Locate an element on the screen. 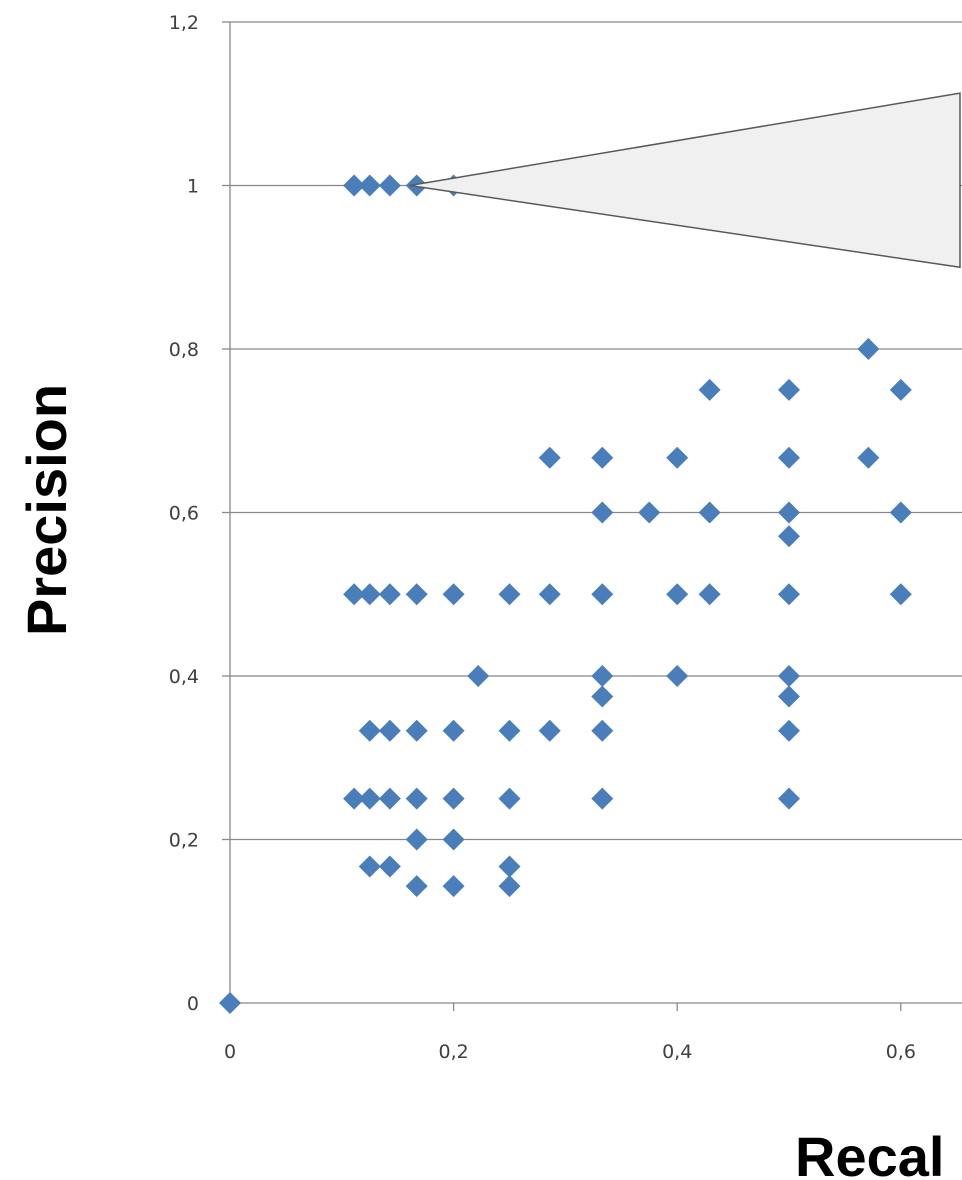 This screenshot has width=962, height=1180. zoom-callout-wedge is located at coordinates (685, 180).